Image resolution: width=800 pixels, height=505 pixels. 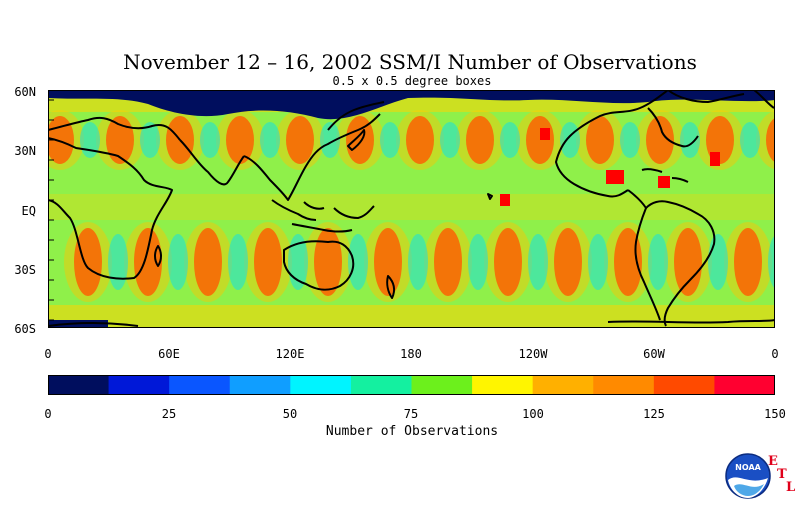 What do you see at coordinates (169, 414) in the screenshot?
I see `colorbar-tick-25: 25` at bounding box center [169, 414].